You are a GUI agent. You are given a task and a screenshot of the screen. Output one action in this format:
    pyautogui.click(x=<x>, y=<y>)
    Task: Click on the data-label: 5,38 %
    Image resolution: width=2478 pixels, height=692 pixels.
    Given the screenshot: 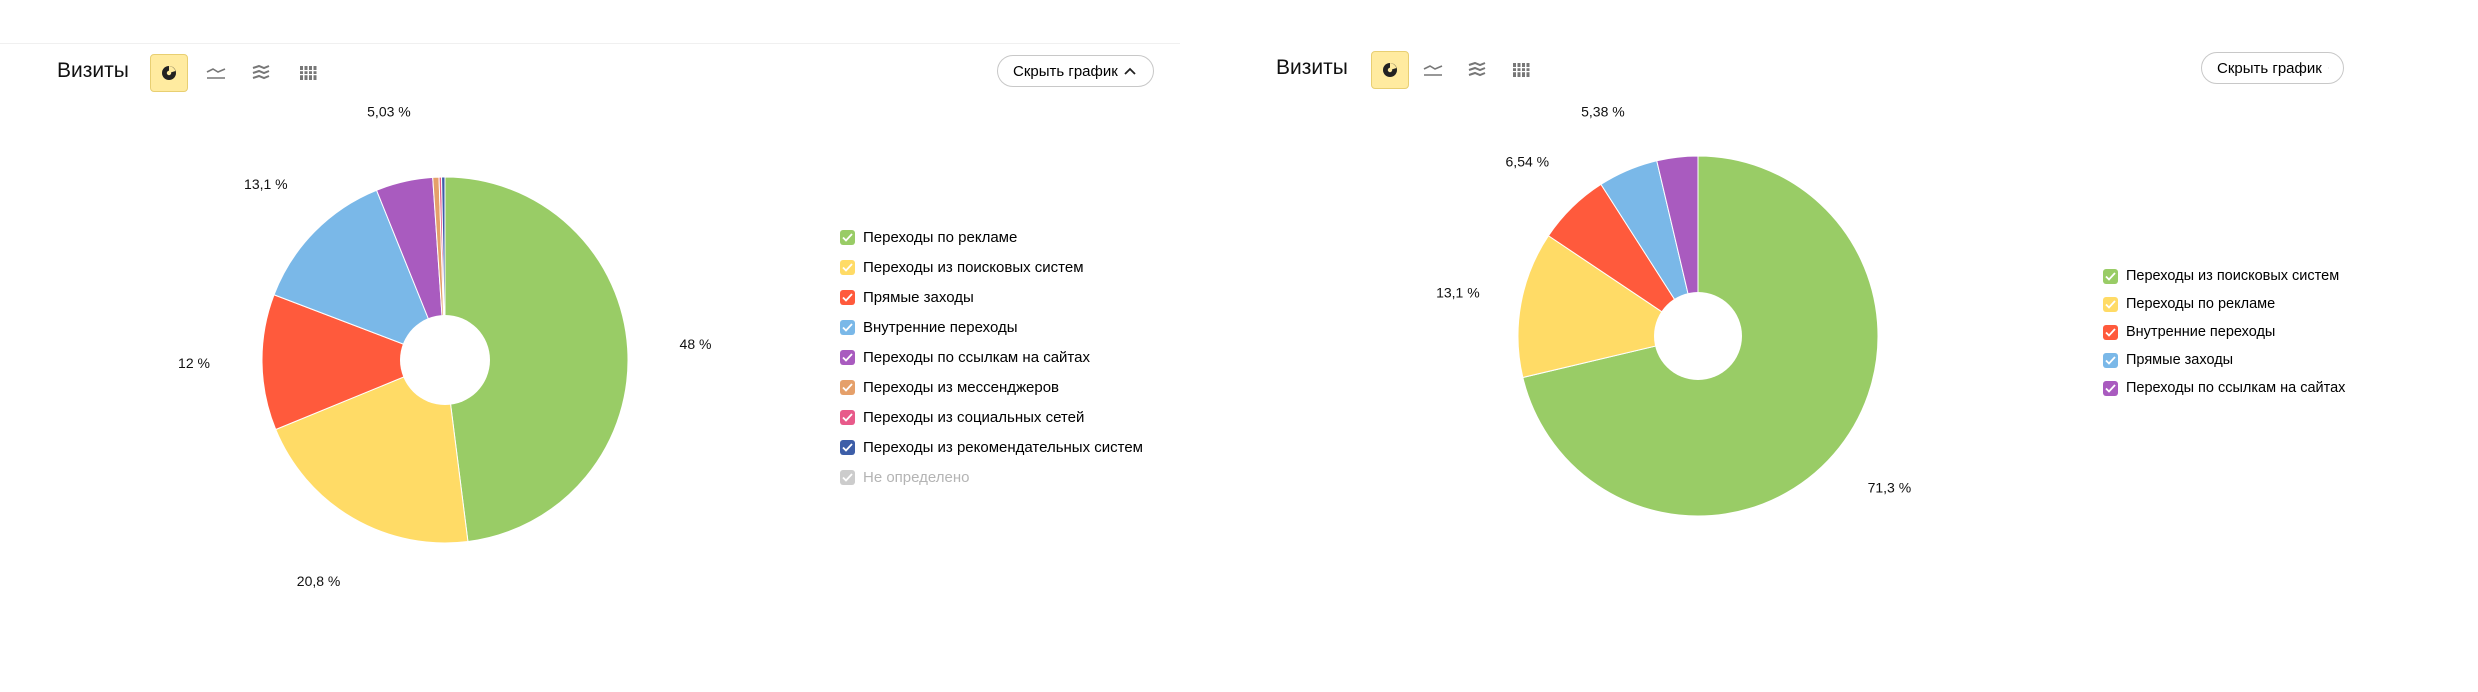 What is the action you would take?
    pyautogui.click(x=1603, y=111)
    